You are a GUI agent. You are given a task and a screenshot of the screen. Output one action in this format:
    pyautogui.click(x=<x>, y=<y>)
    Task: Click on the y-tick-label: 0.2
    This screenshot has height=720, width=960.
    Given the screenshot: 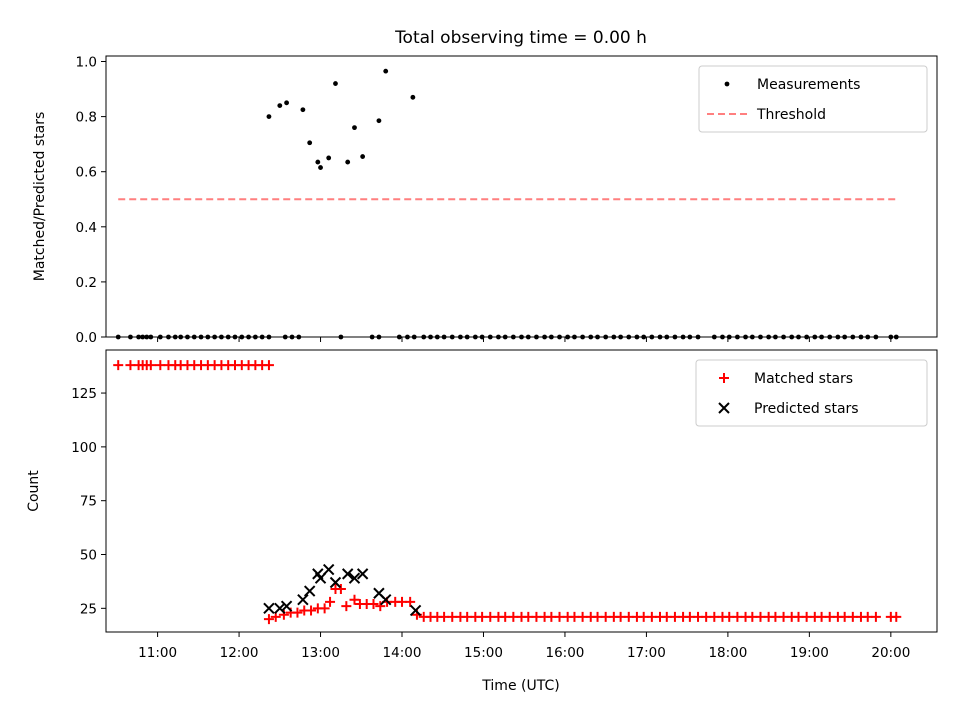 What is the action you would take?
    pyautogui.click(x=86, y=283)
    